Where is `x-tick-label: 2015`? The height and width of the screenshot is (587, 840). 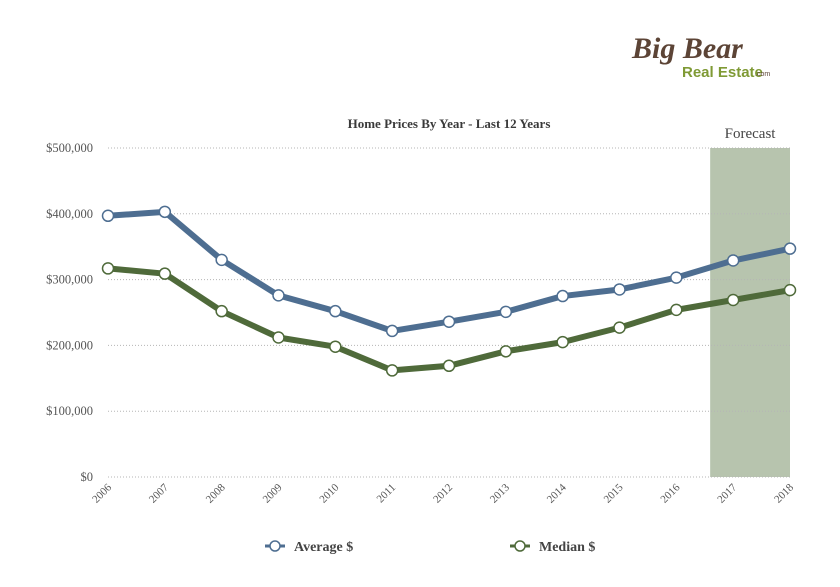
x-tick-label: 2015 is located at coordinates (614, 493).